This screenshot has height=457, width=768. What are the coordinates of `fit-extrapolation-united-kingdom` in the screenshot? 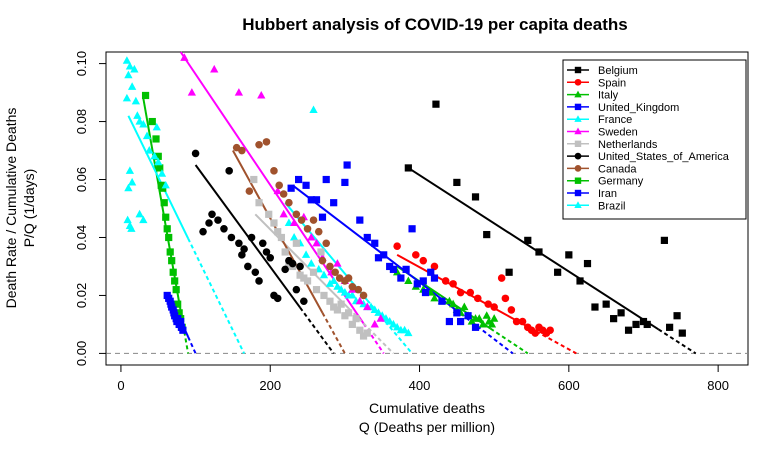 It's located at (486, 333).